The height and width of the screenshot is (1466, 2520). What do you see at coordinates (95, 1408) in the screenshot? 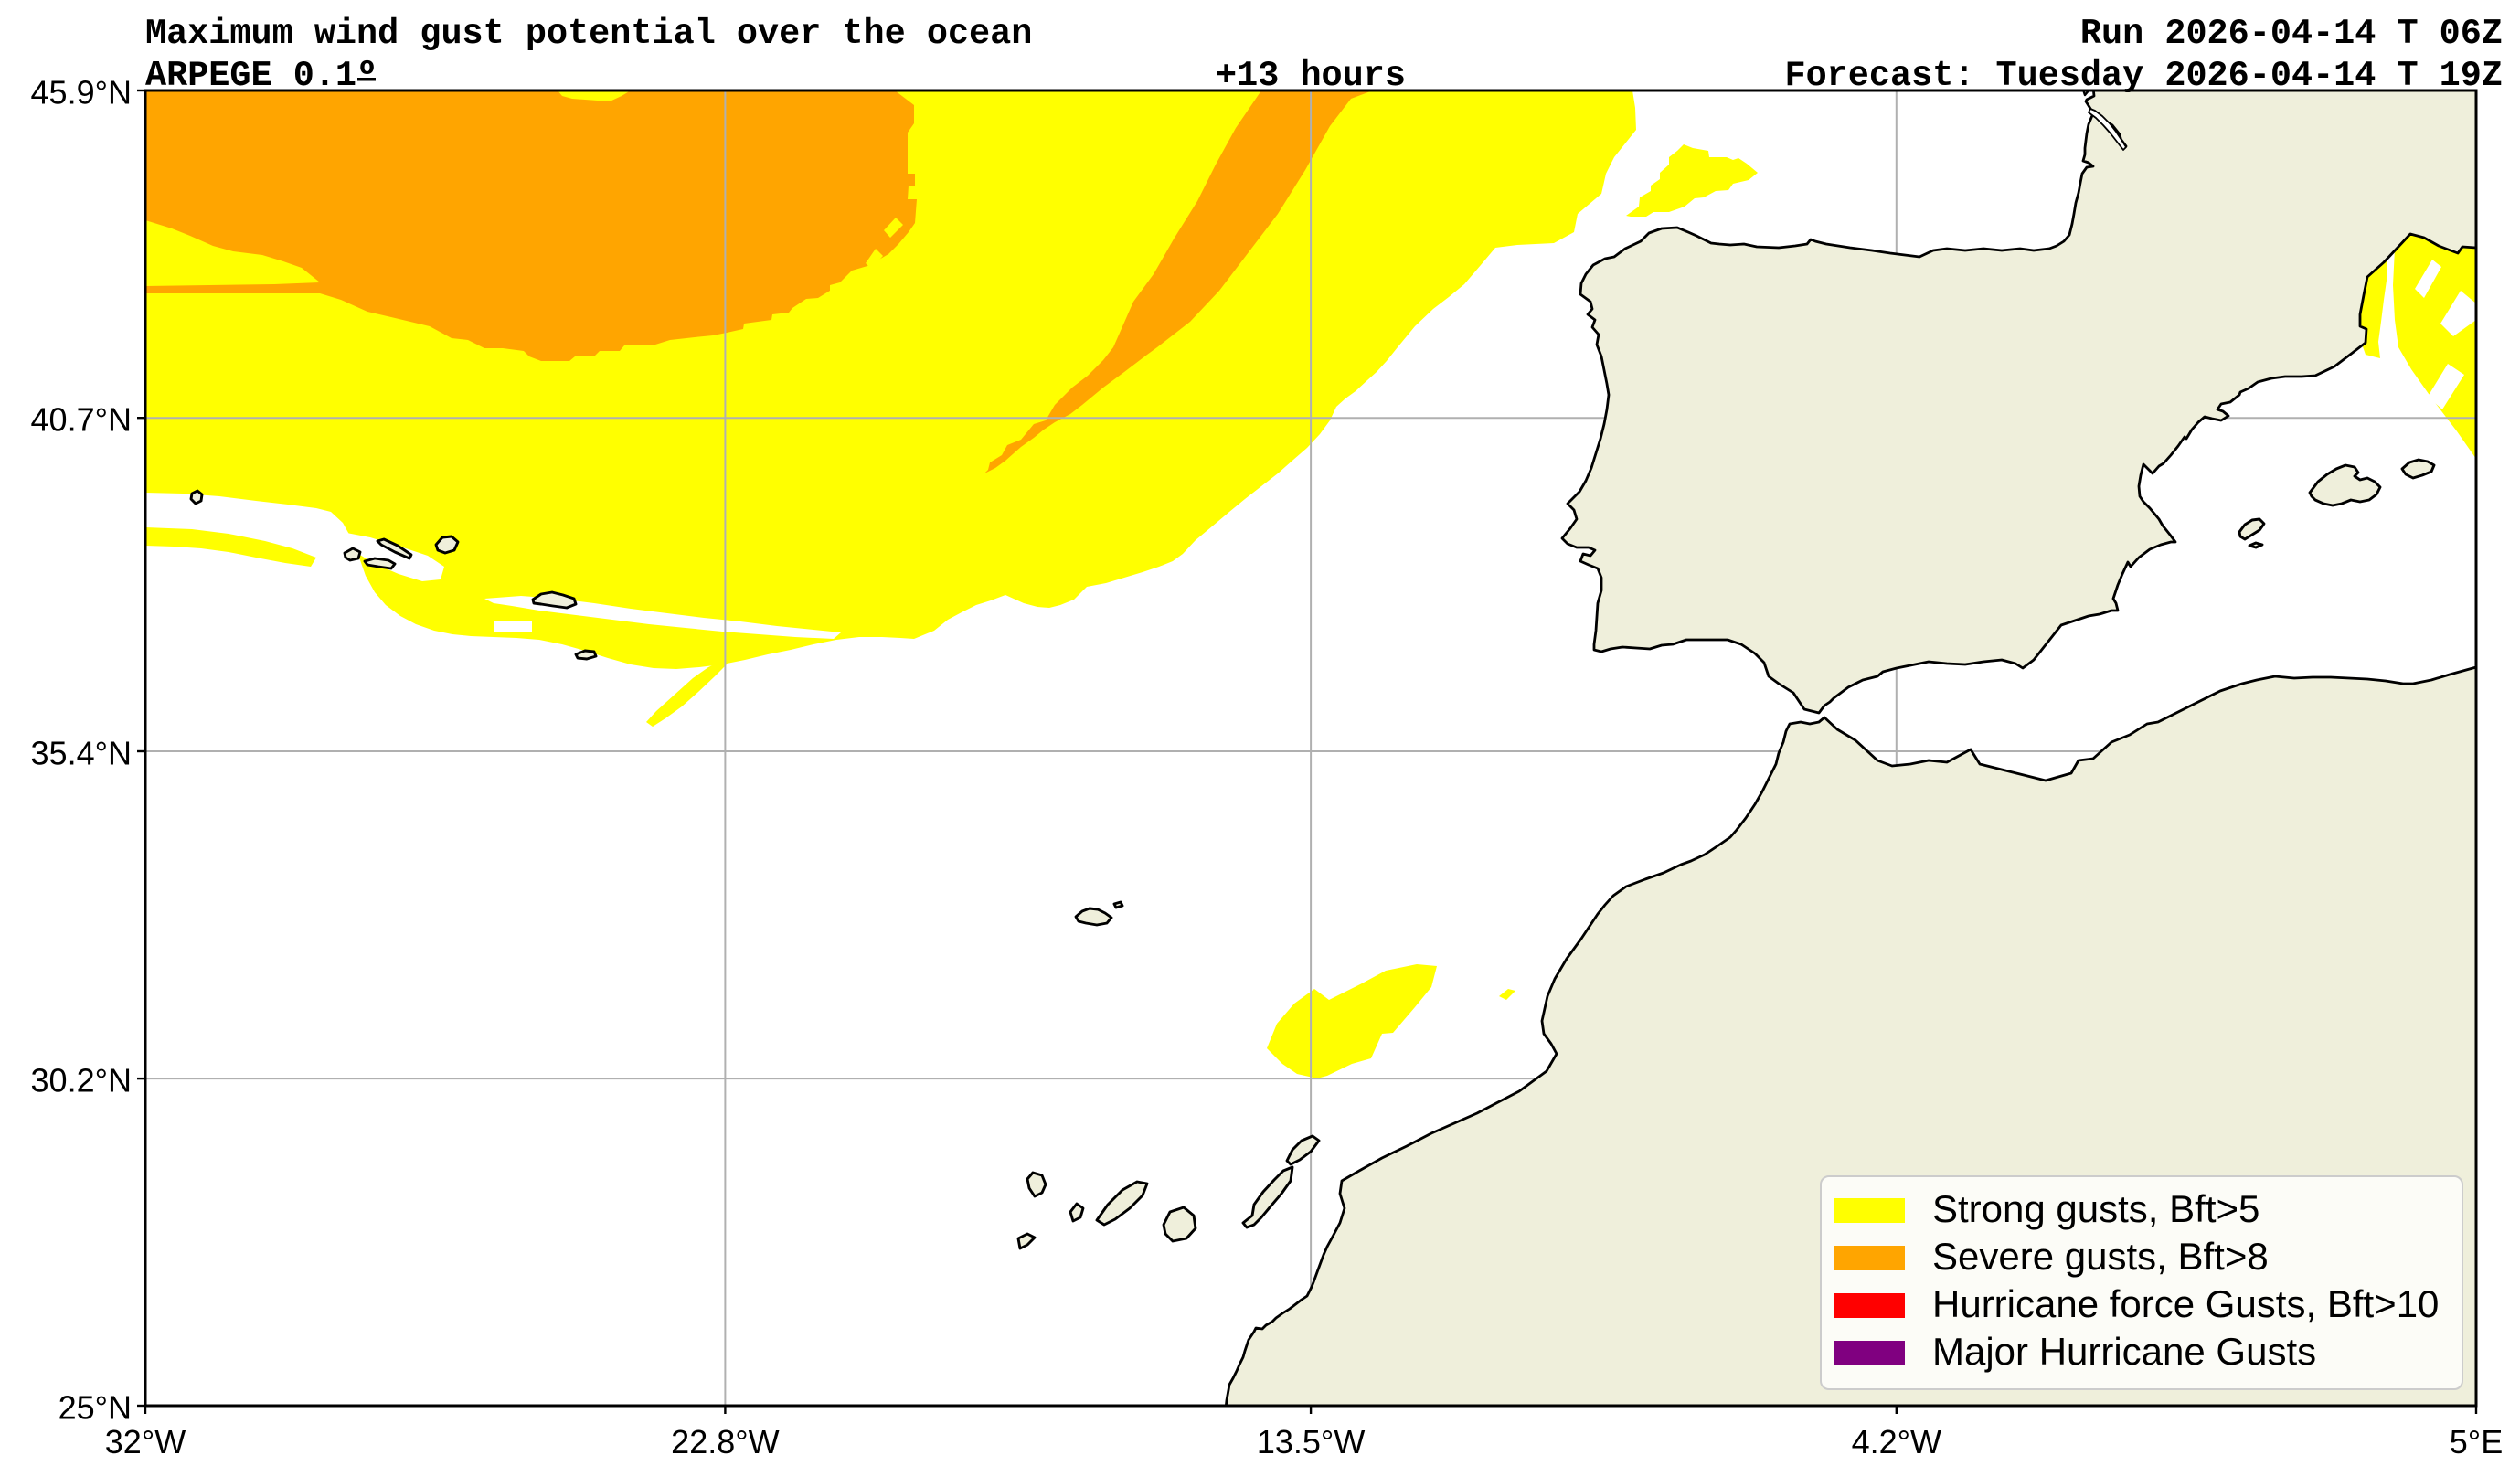
I see `svg-text: 25°N` at bounding box center [95, 1408].